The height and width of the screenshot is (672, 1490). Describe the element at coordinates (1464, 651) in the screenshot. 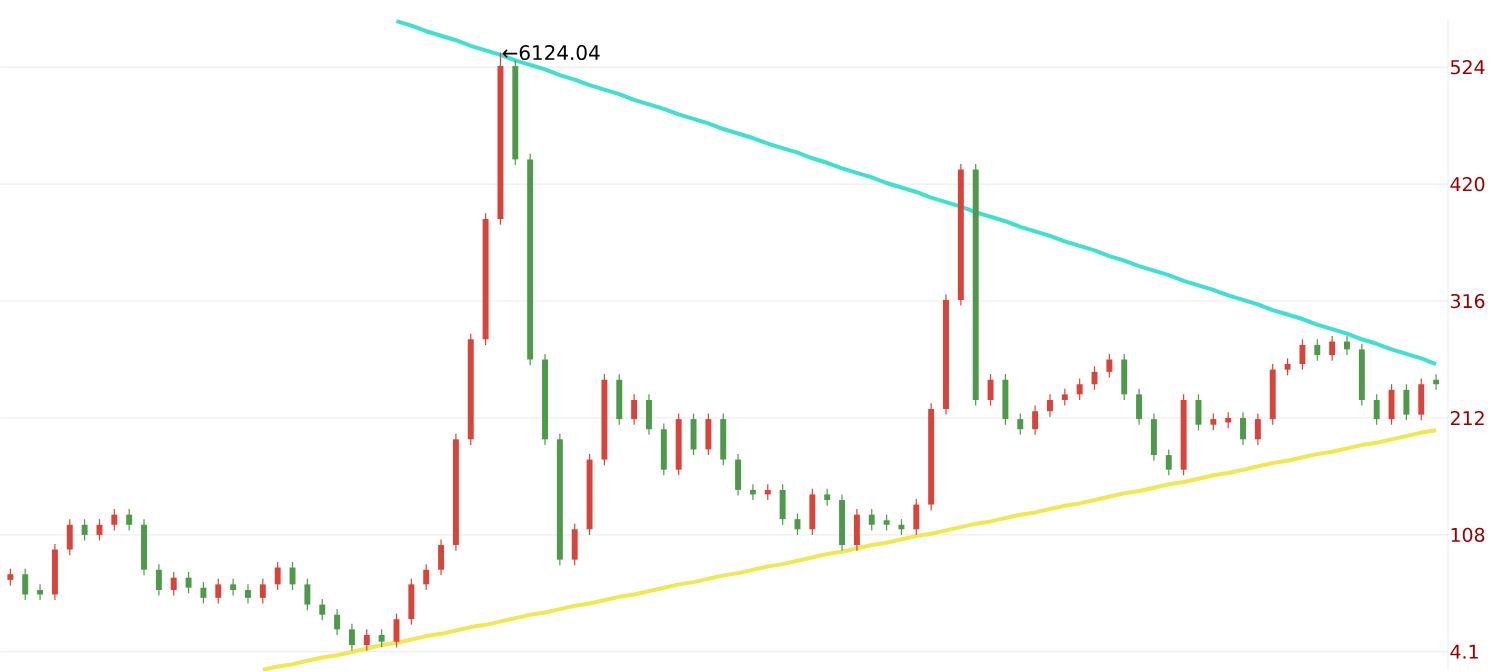

I see `y-tick-label: 4.1` at that location.